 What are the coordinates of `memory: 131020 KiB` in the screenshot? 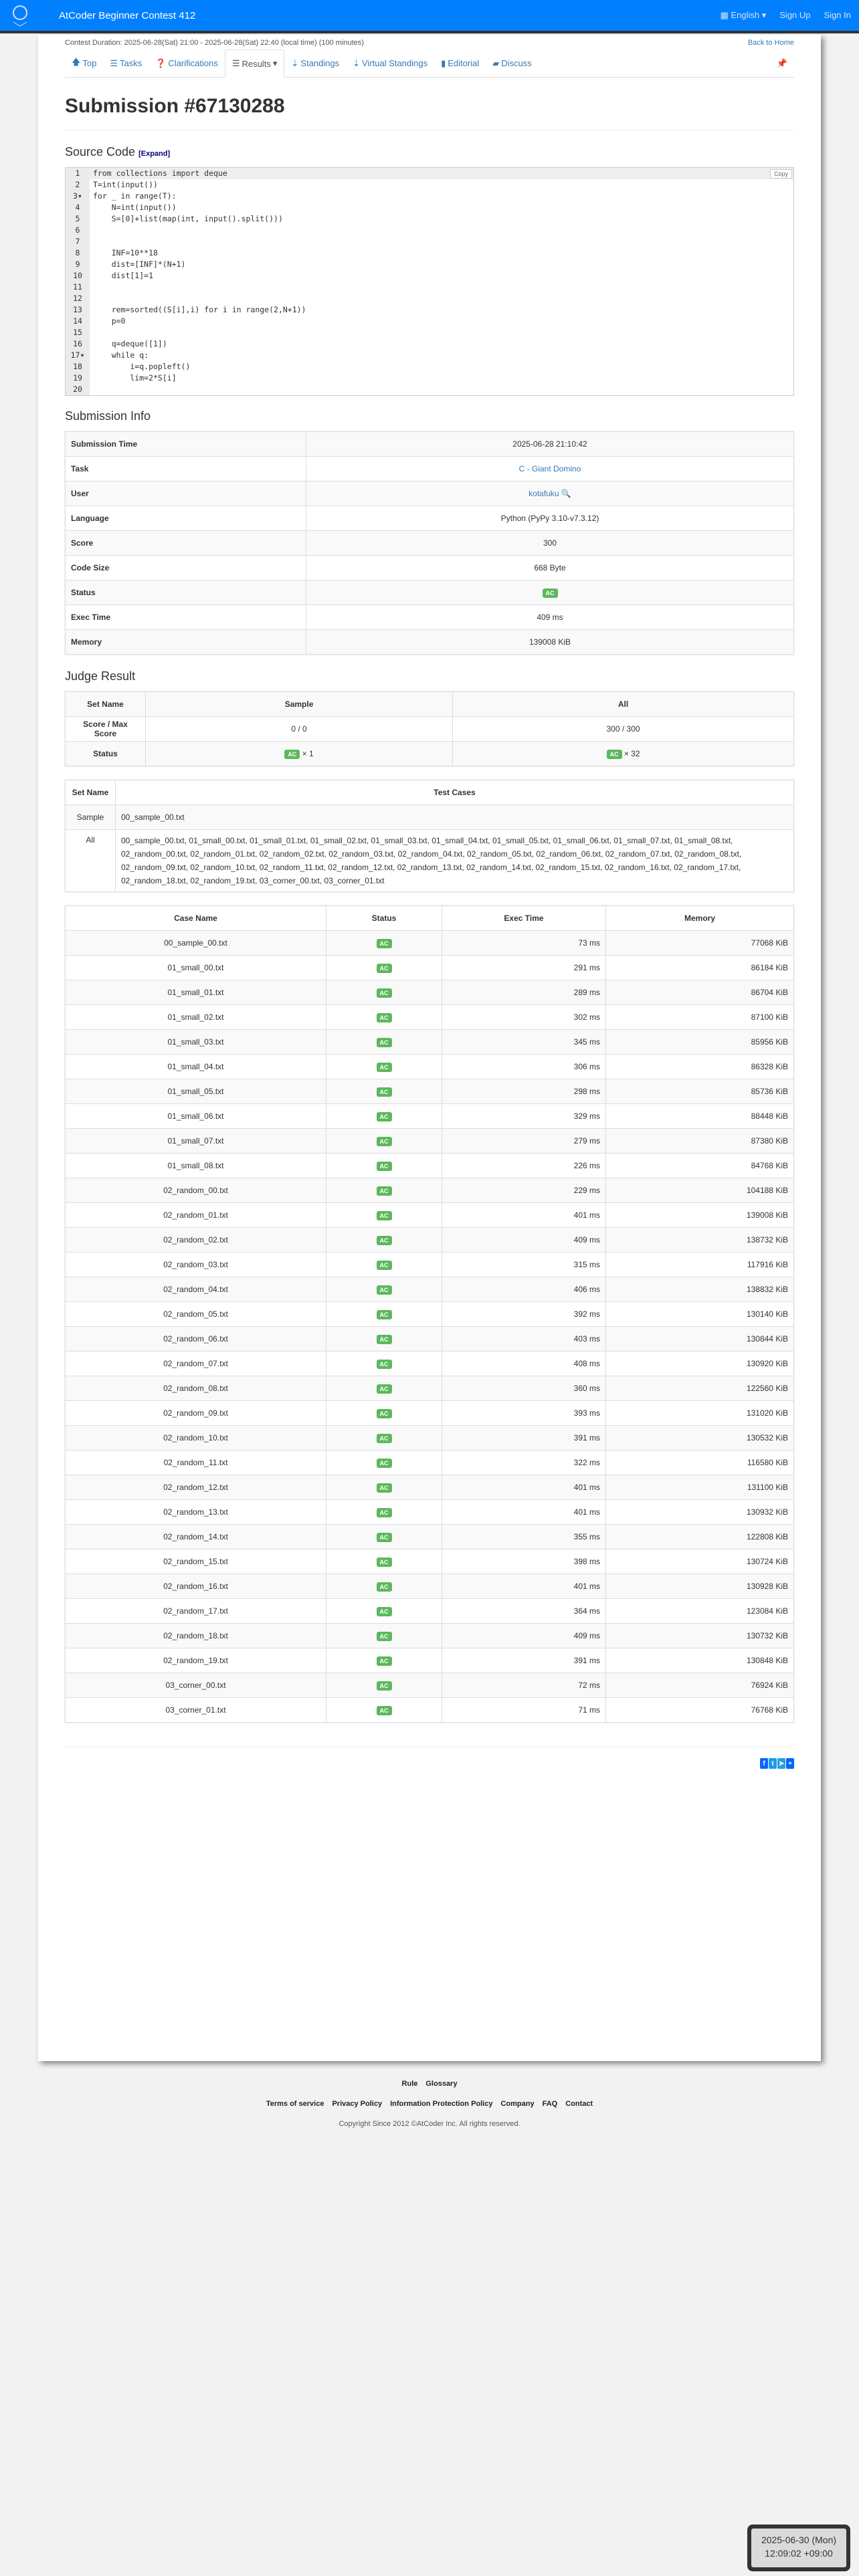 It's located at (699, 1413).